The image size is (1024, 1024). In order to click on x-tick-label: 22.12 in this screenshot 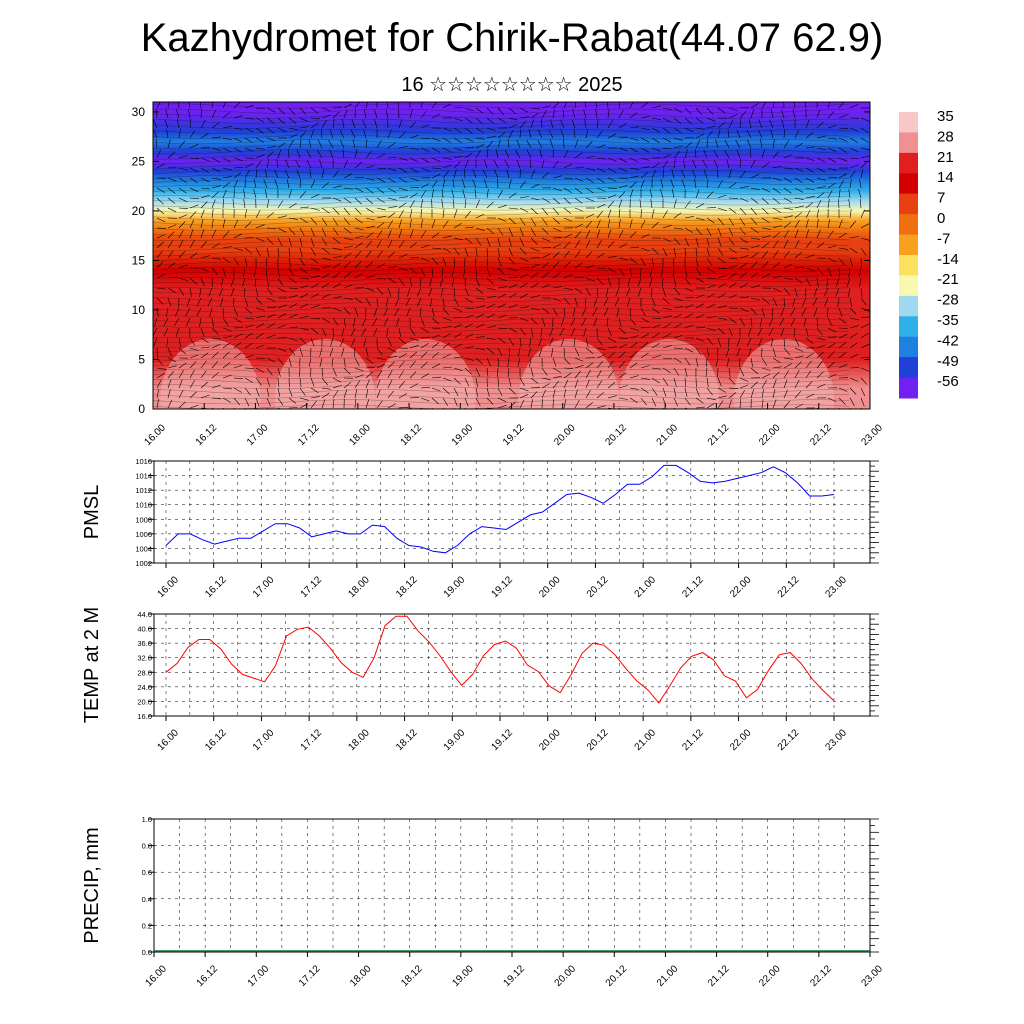, I will do `click(821, 976)`.